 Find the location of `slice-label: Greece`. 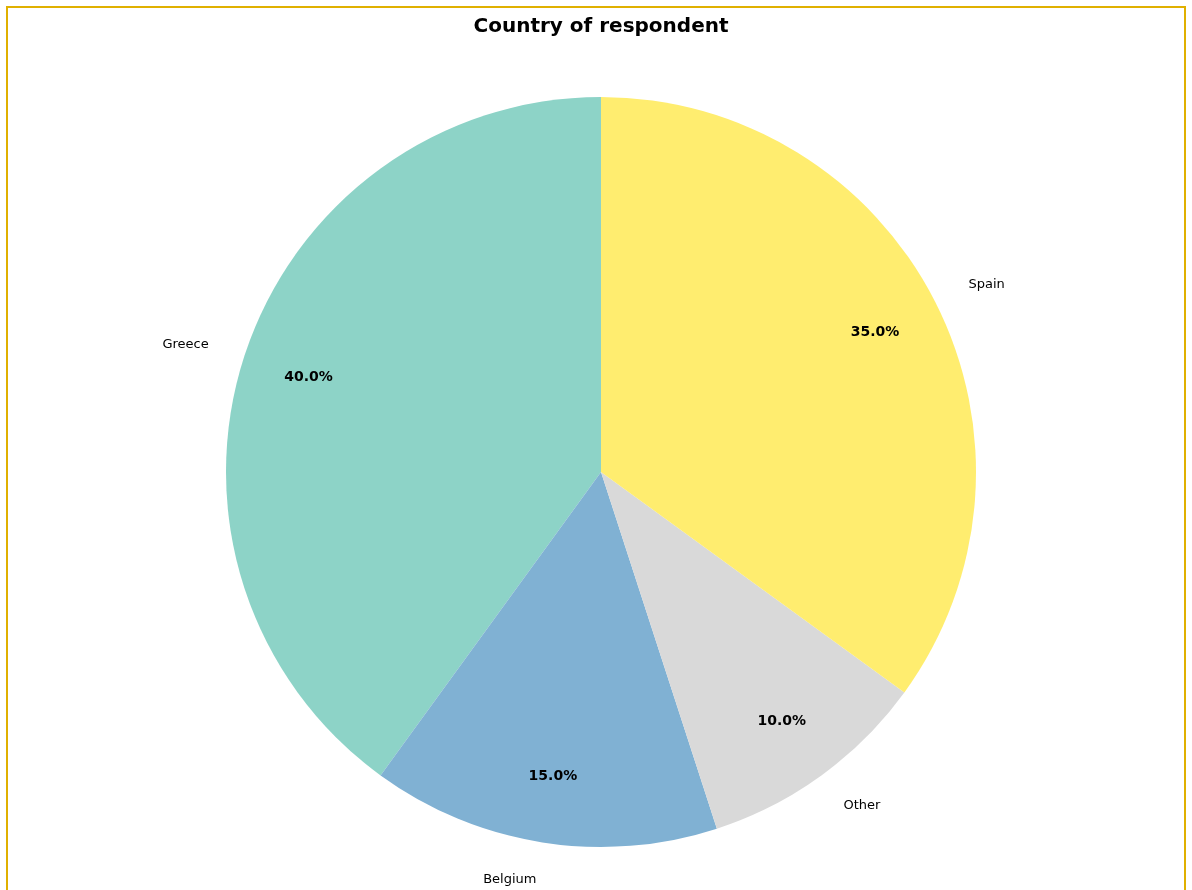

slice-label: Greece is located at coordinates (185, 344).